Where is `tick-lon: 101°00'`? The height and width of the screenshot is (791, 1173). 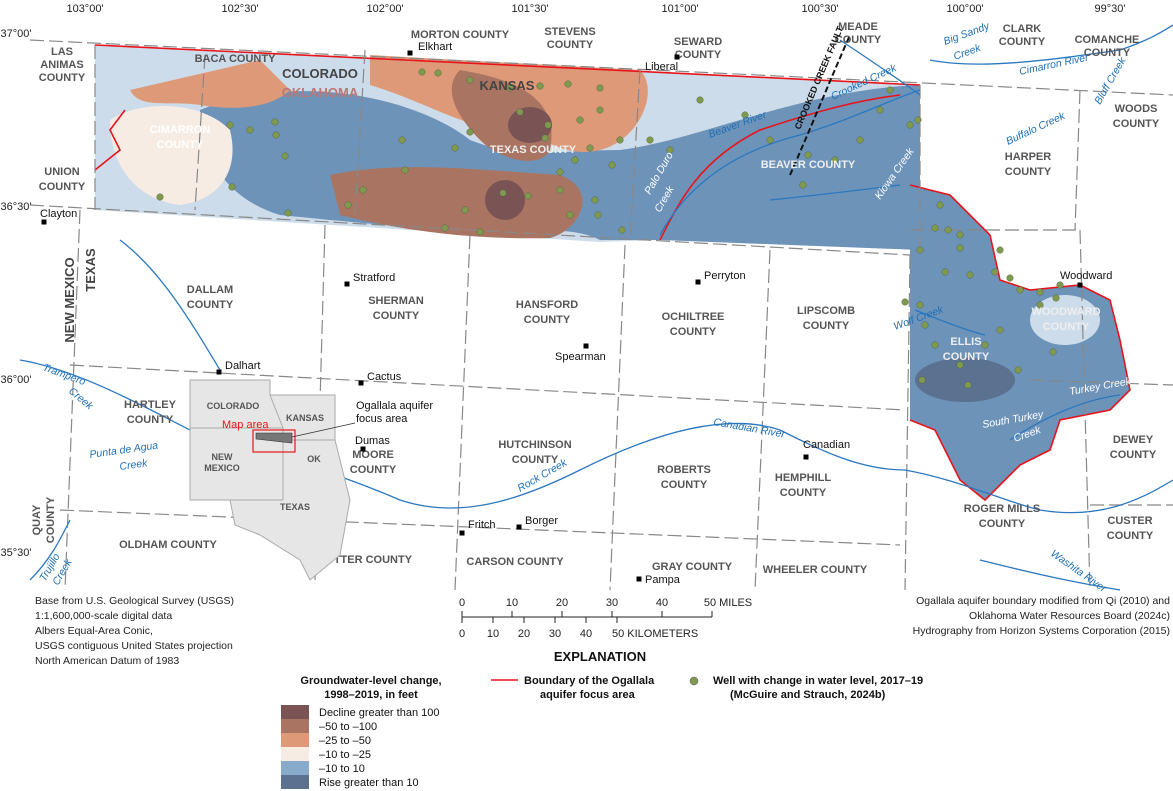 tick-lon: 101°00' is located at coordinates (679, 9).